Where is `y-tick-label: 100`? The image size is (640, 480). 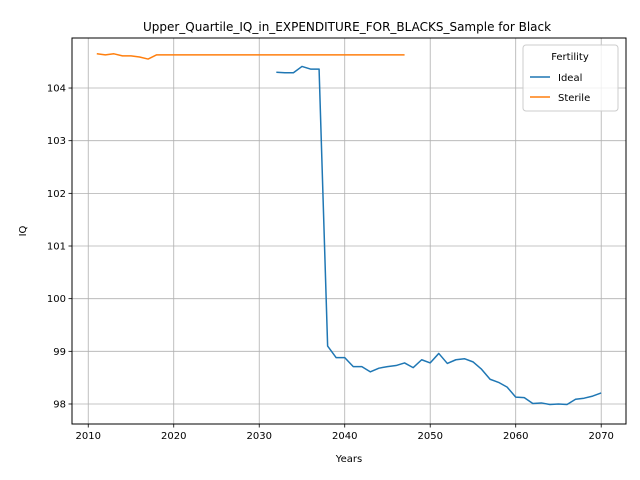 y-tick-label: 100 is located at coordinates (56, 299).